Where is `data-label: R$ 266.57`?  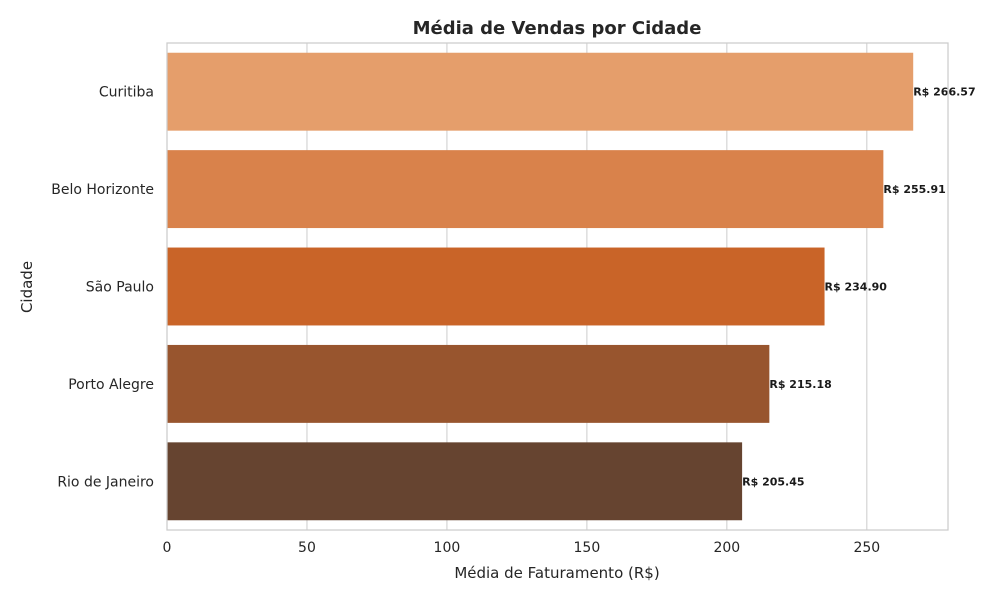 data-label: R$ 266.57 is located at coordinates (944, 92).